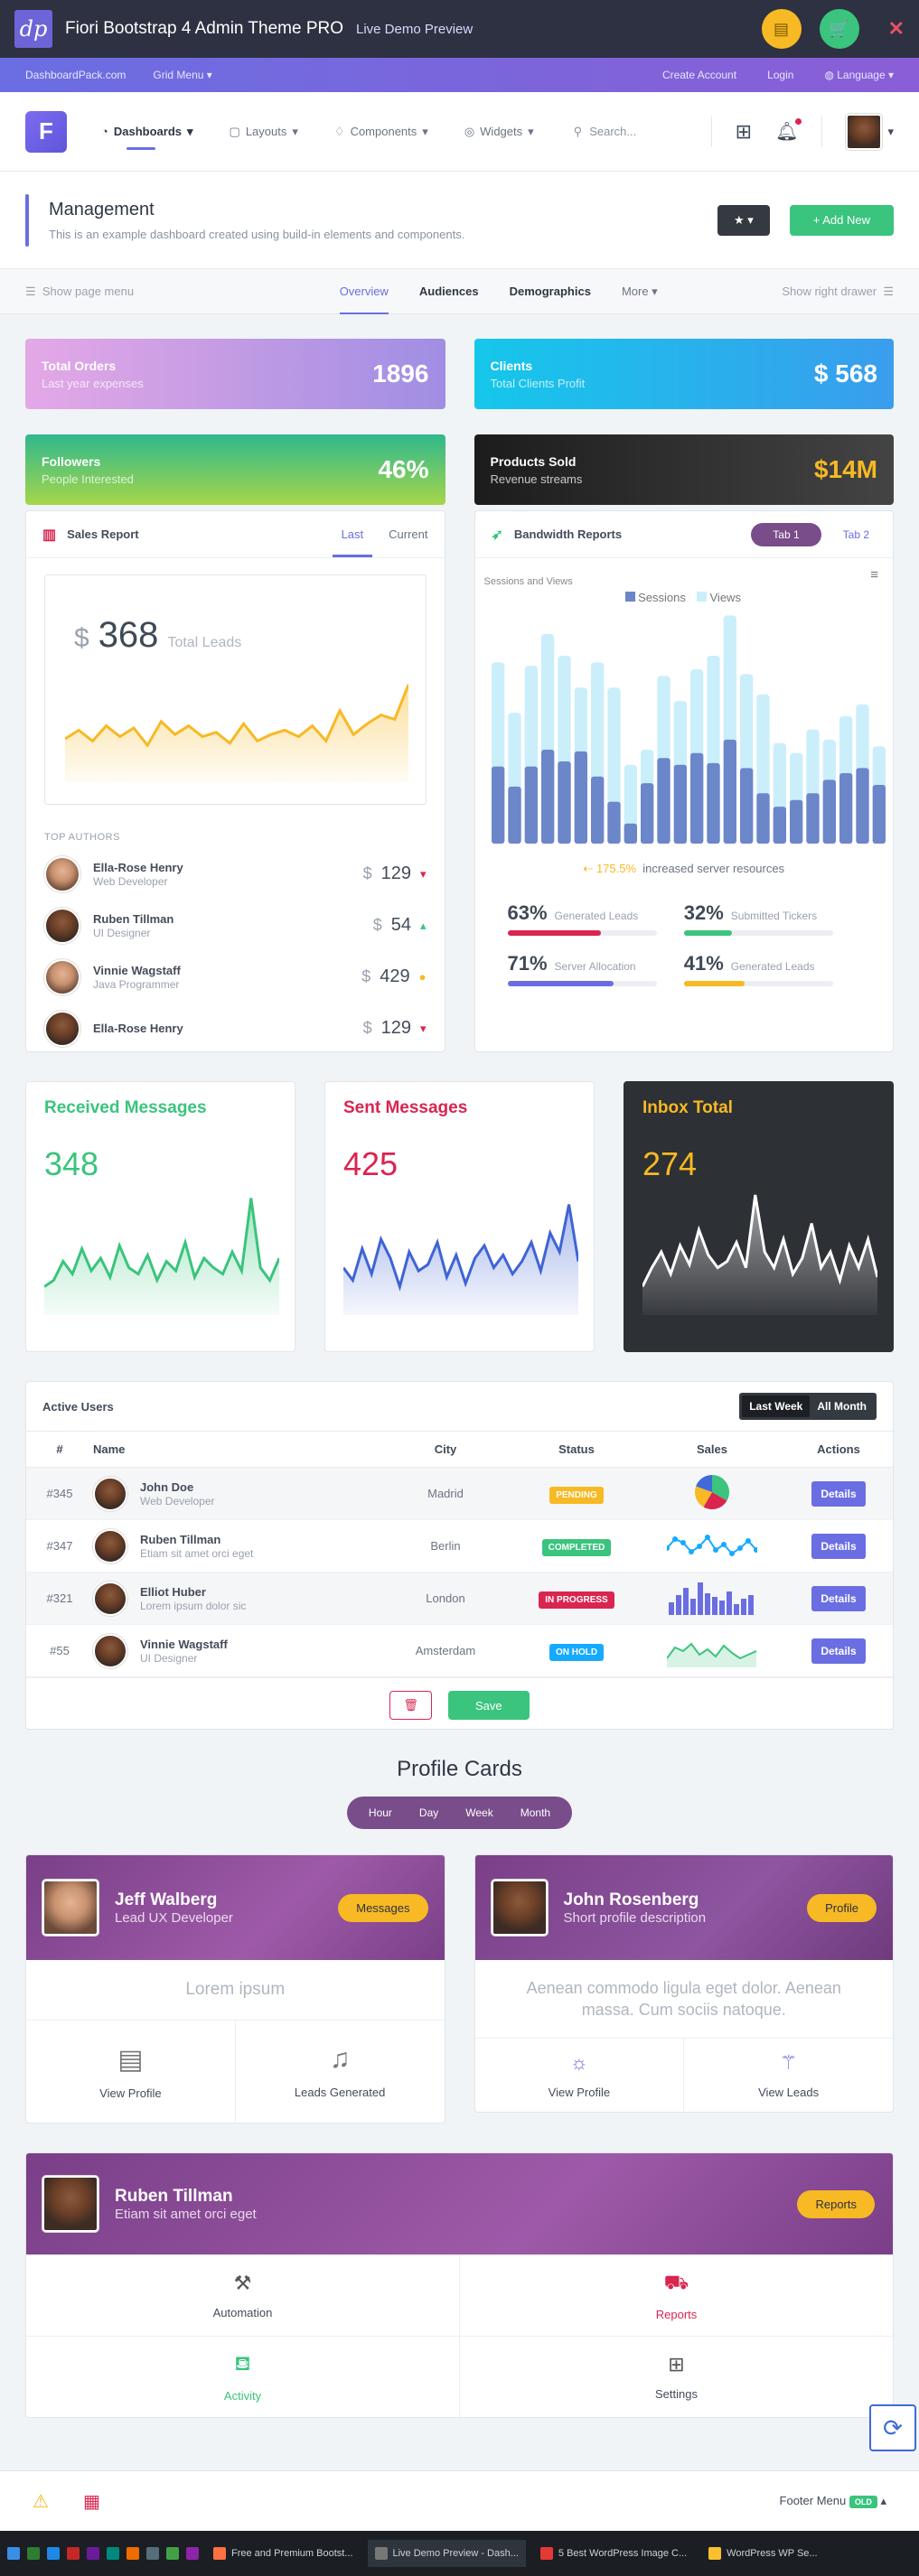 The image size is (919, 2576). What do you see at coordinates (131, 2072) in the screenshot?
I see `view-profile-action: ▤ View Profile` at bounding box center [131, 2072].